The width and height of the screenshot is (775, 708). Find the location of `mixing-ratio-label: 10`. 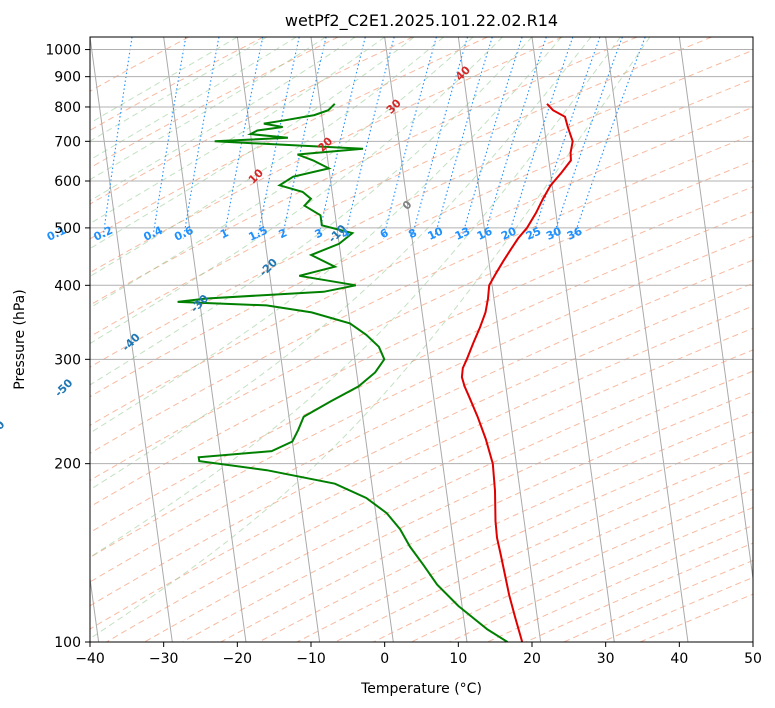

mixing-ratio-label: 10 is located at coordinates (436, 233).